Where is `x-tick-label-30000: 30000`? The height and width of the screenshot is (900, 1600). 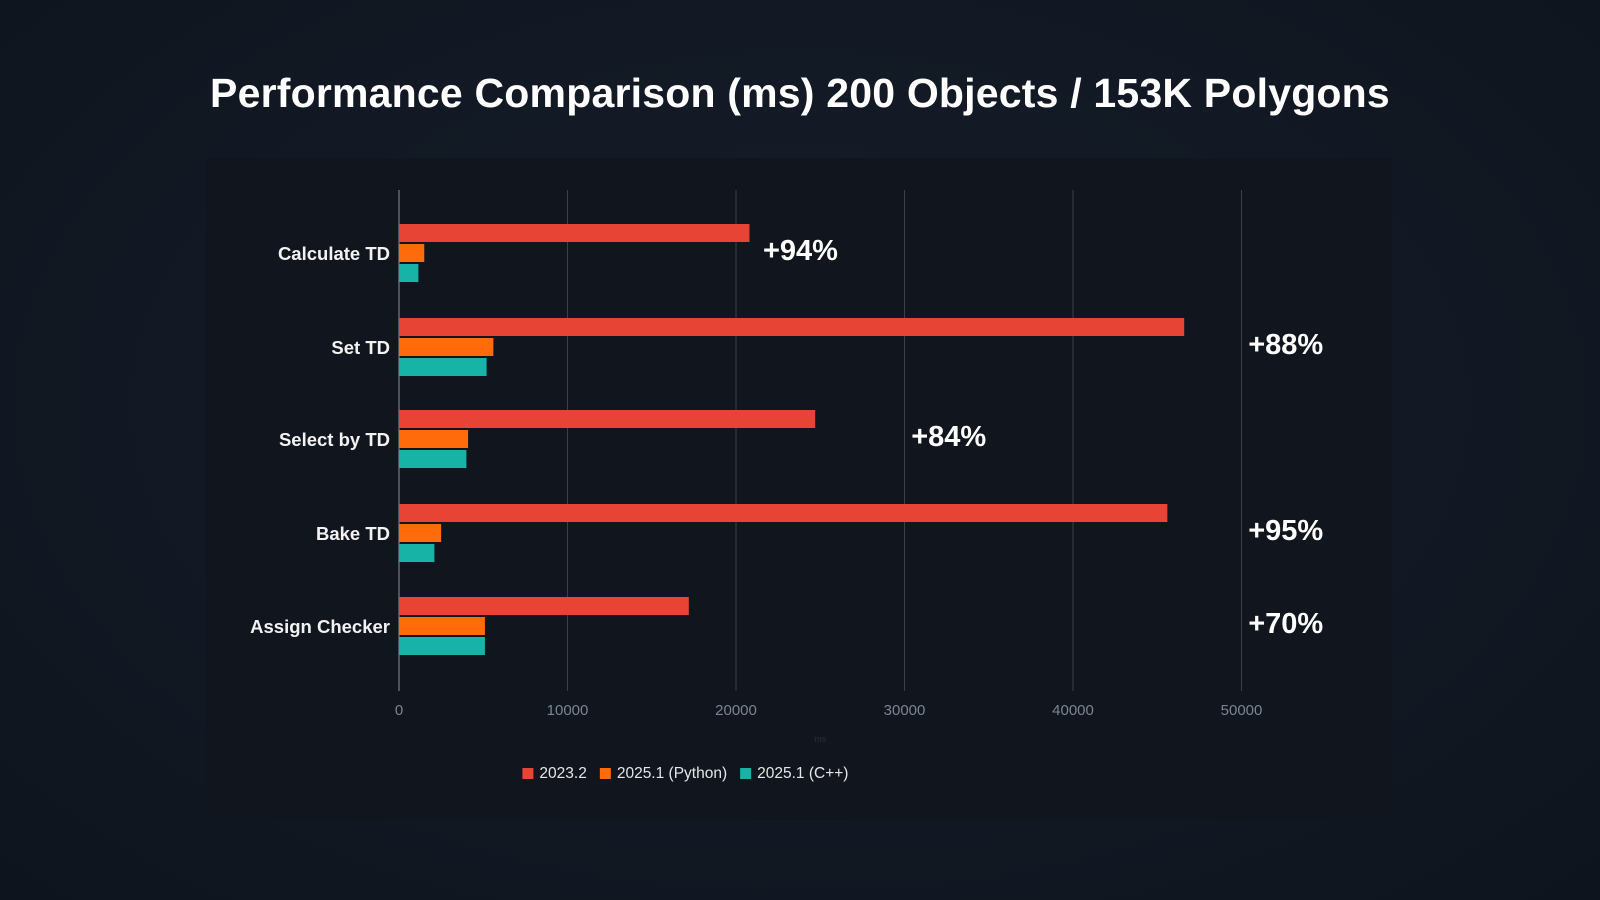
x-tick-label-30000: 30000 is located at coordinates (905, 710).